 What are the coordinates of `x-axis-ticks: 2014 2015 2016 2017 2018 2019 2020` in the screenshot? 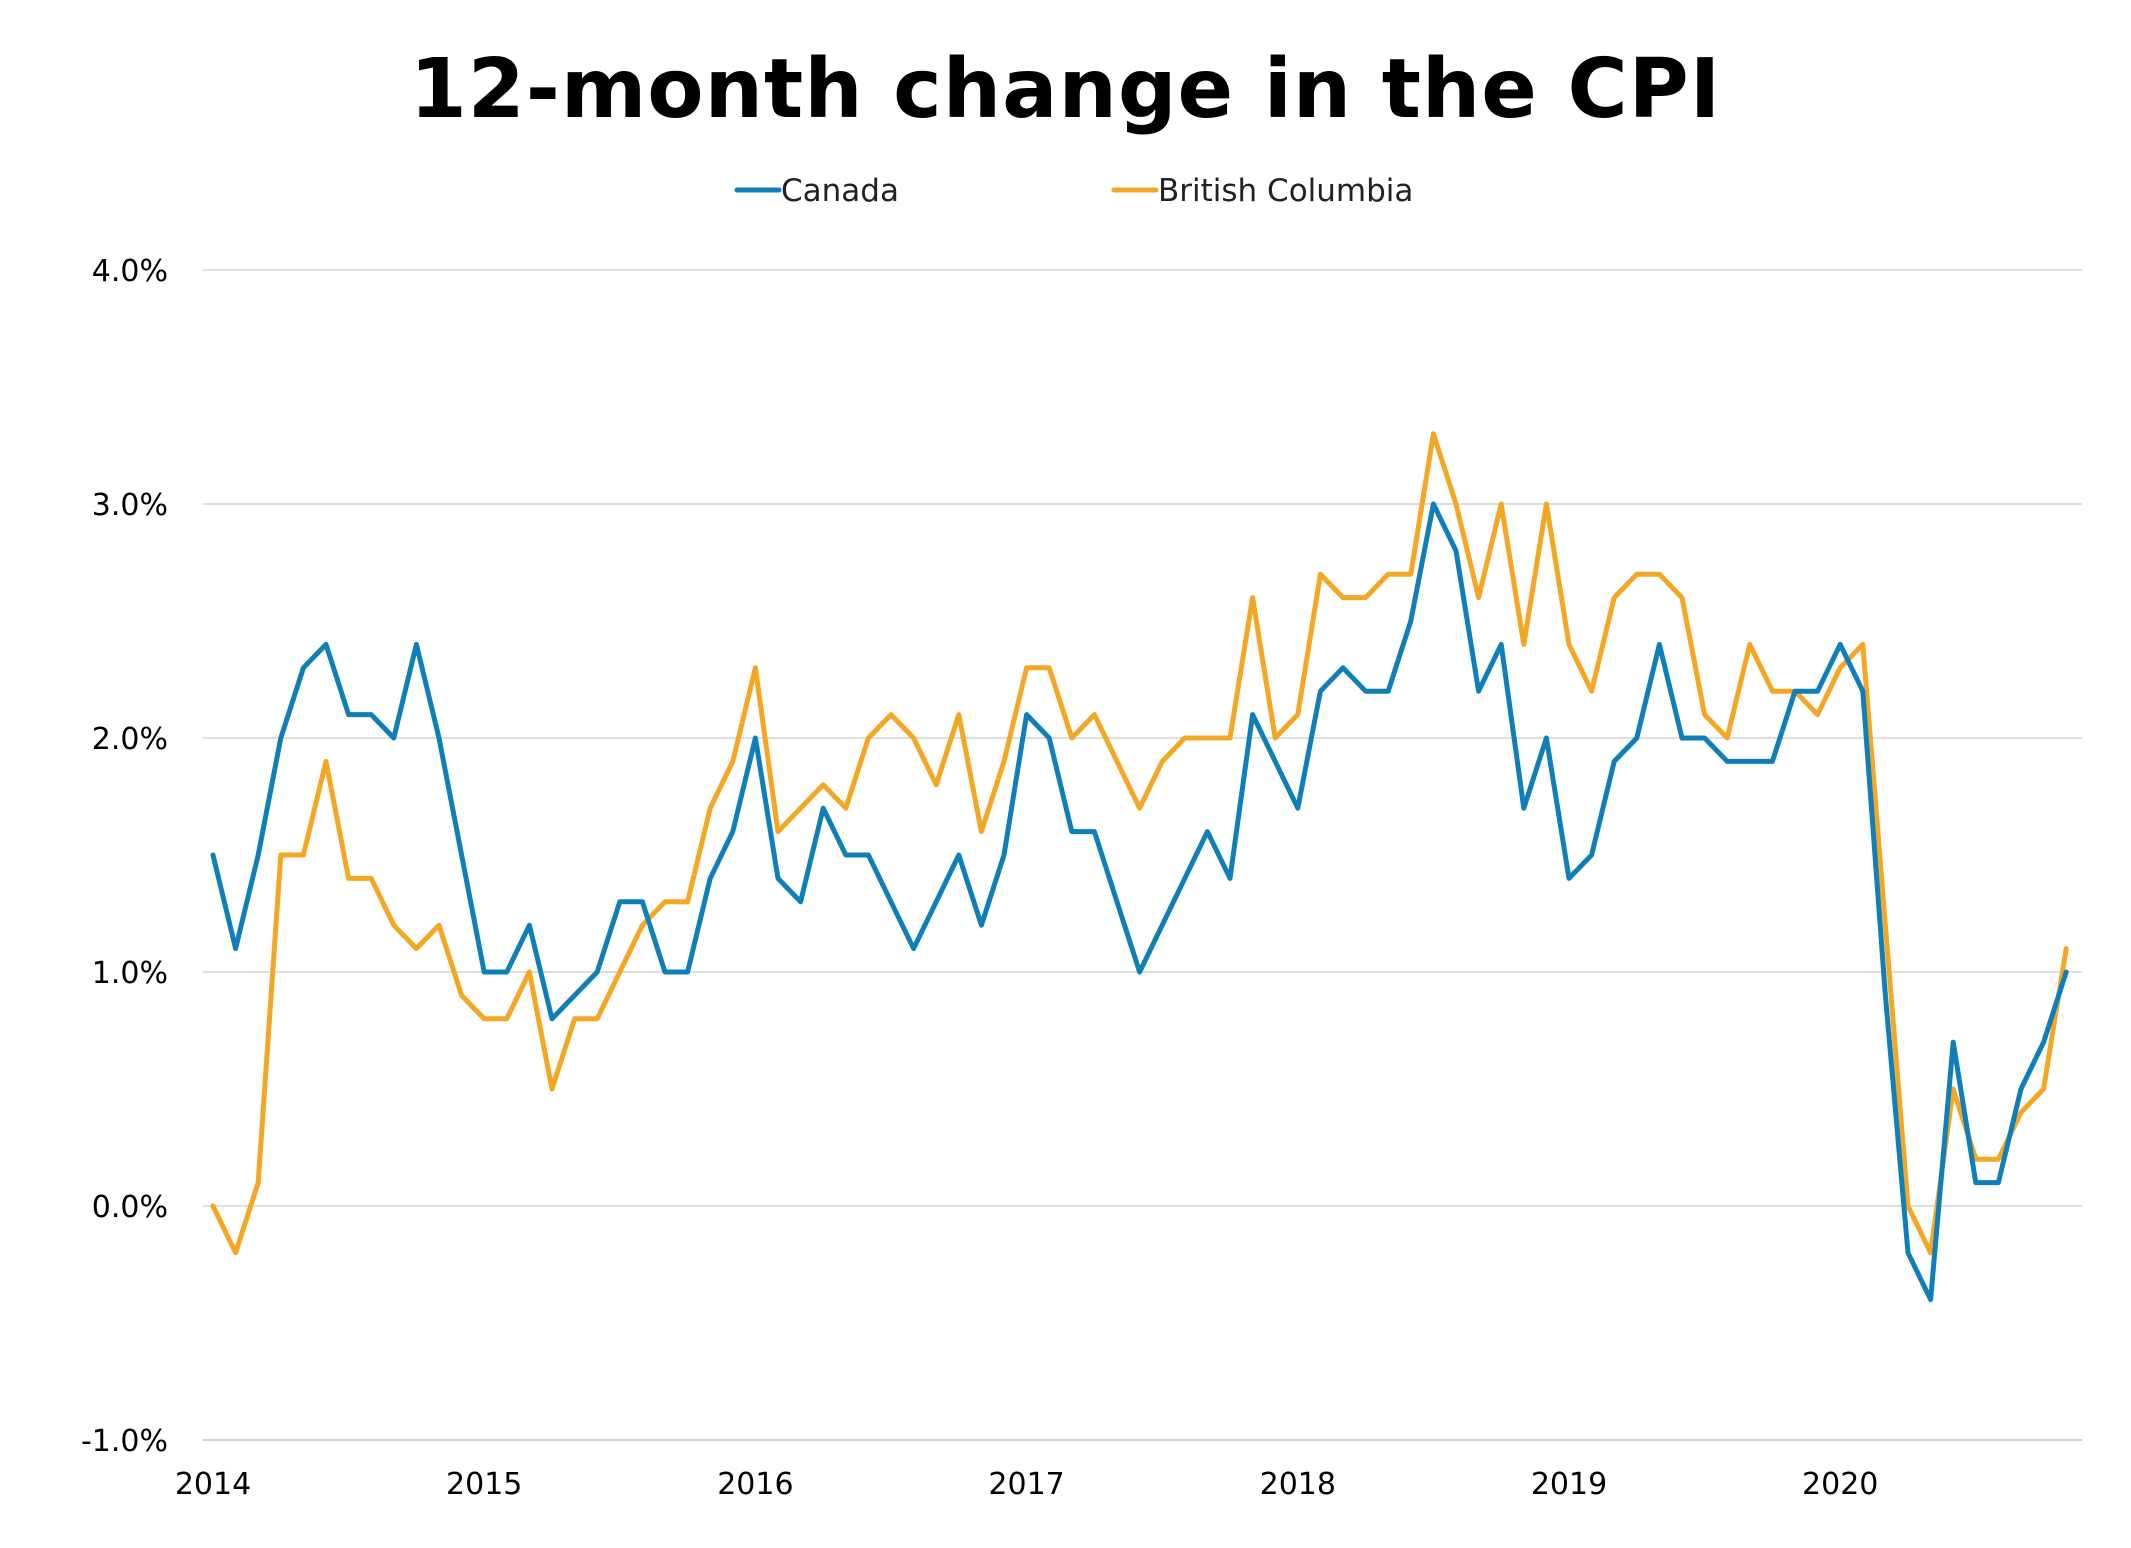 It's located at (1027, 1484).